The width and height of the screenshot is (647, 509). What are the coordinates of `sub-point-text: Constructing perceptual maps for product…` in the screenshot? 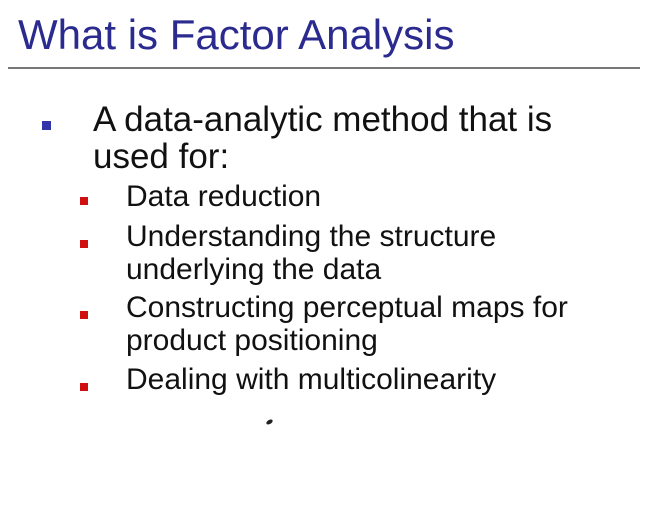 It's located at (347, 324).